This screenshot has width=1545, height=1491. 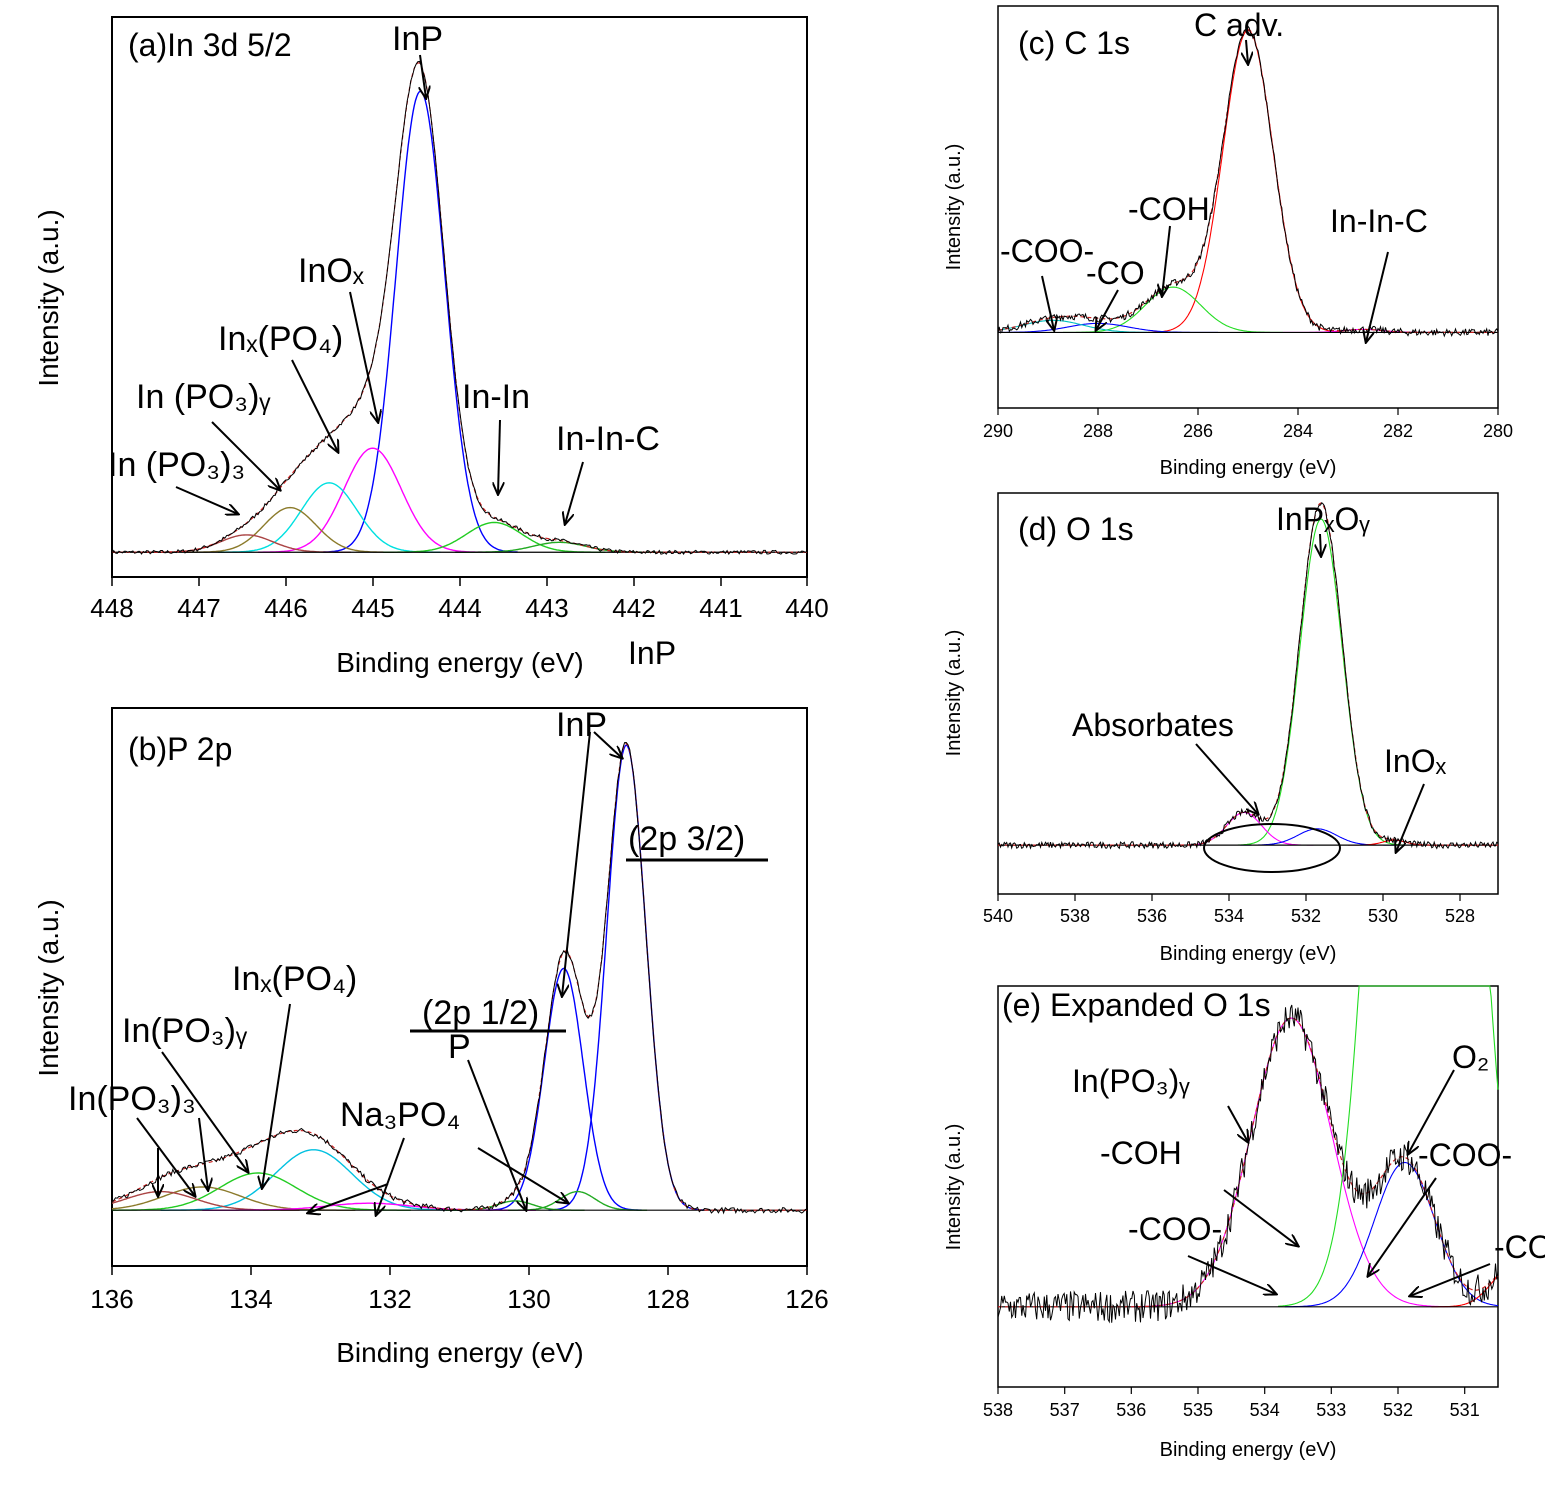 I want to click on annotation-label: In-In, so click(x=496, y=397).